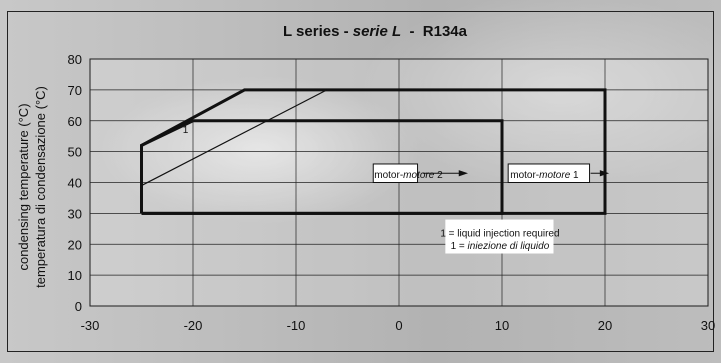 The width and height of the screenshot is (721, 363). I want to click on y-axis-label-line2: temperatura di condensazione (°C), so click(40, 187).